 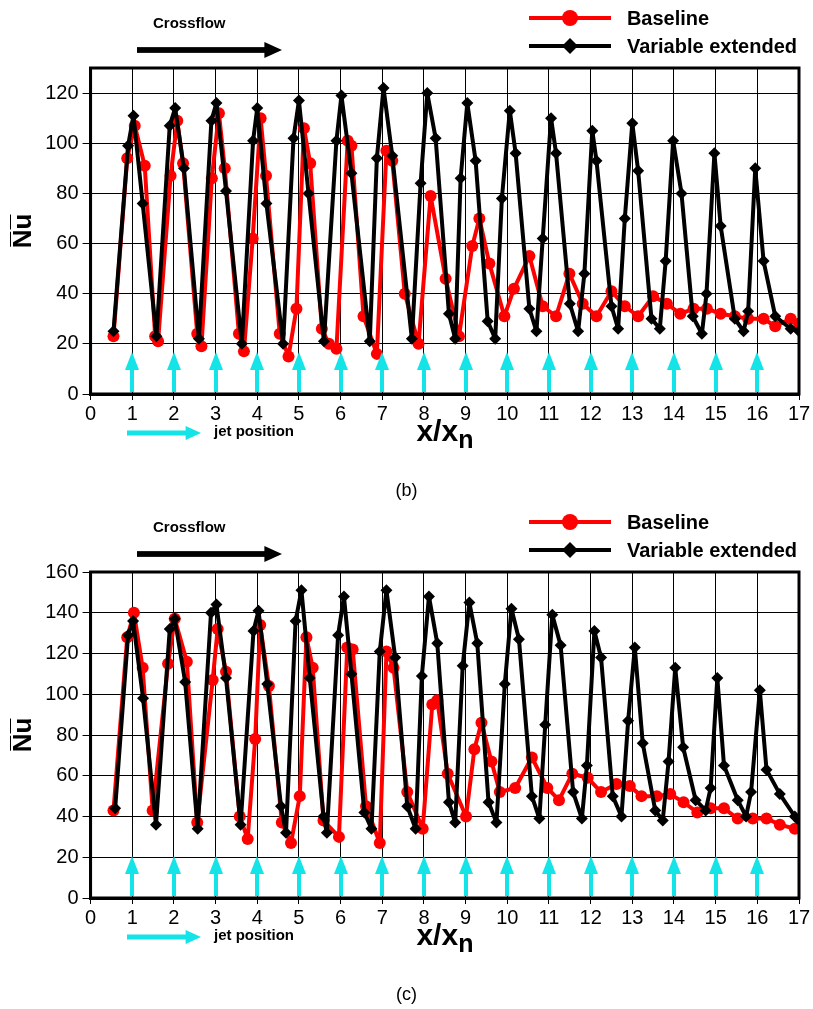 I want to click on y-tick-label: 160, so click(x=62, y=570).